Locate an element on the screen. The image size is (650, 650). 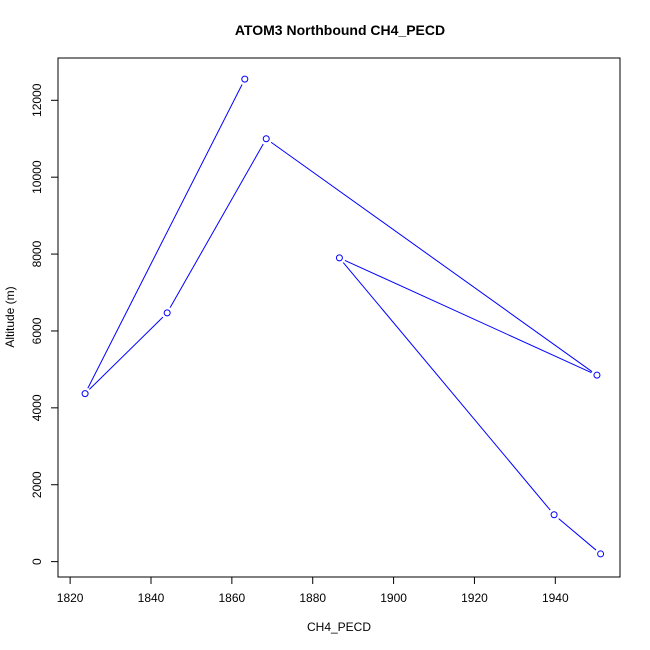
x-axis-label: CH4_PECD is located at coordinates (339, 627).